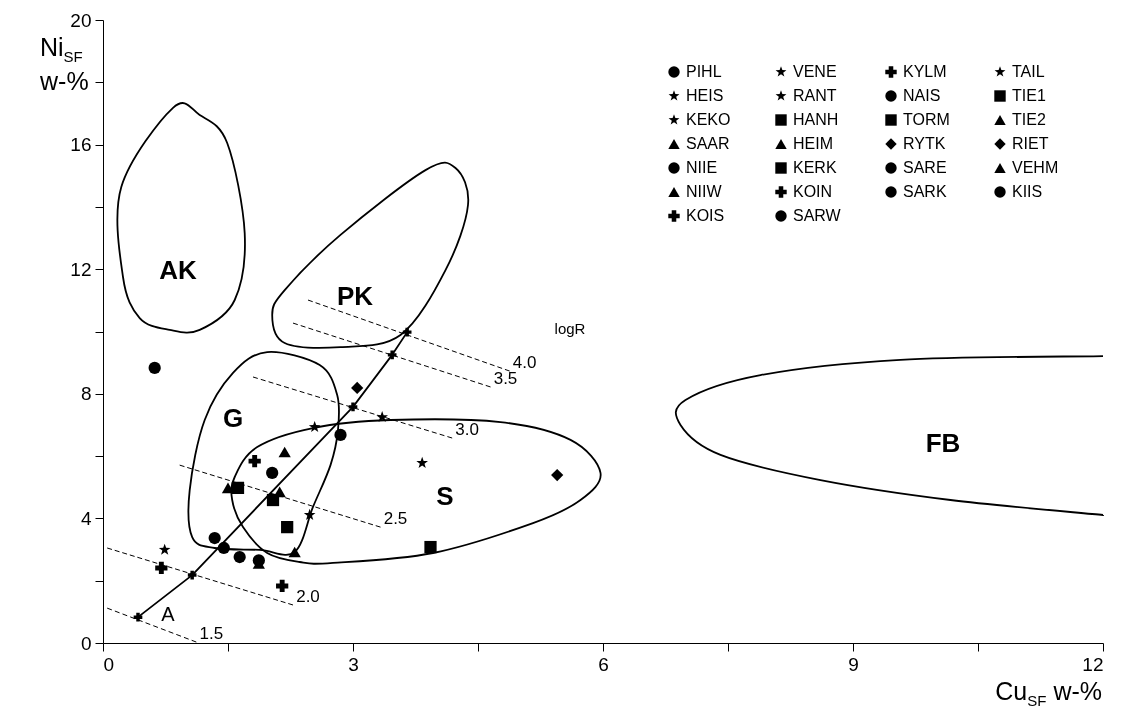 The image size is (1122, 718). What do you see at coordinates (815, 71) in the screenshot?
I see `legend-label: VENE` at bounding box center [815, 71].